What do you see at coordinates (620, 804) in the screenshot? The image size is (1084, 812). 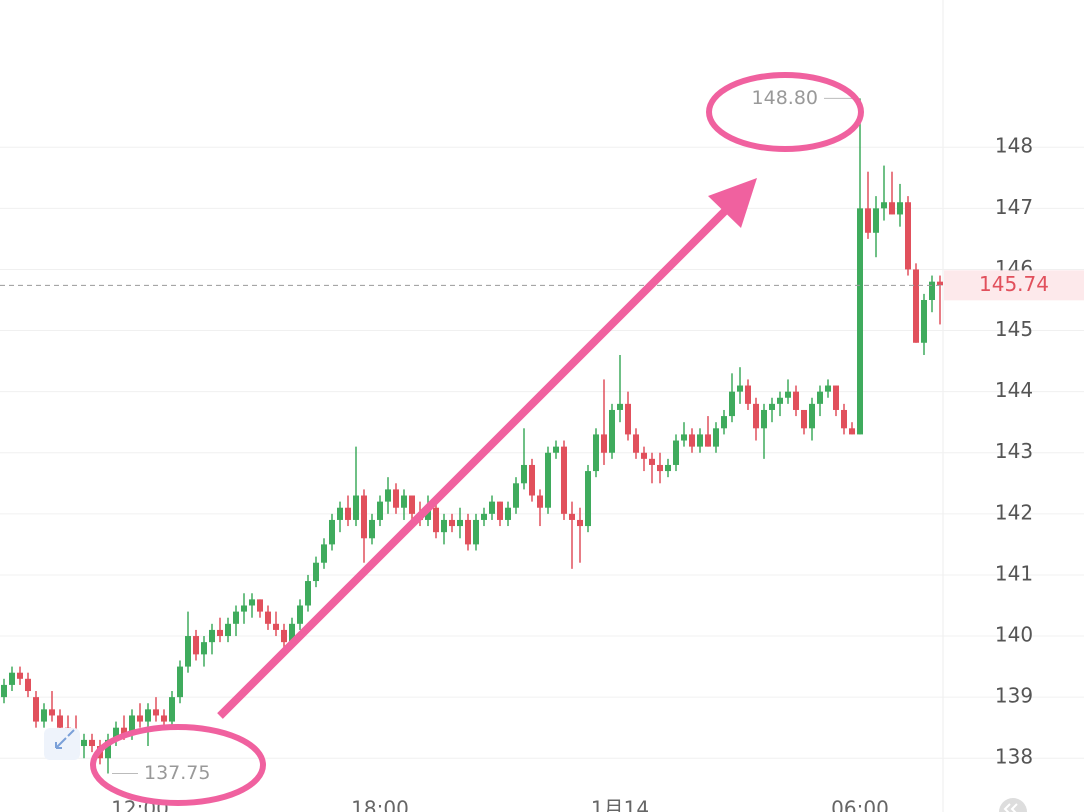 I see `x-tick-label: 1月14` at bounding box center [620, 804].